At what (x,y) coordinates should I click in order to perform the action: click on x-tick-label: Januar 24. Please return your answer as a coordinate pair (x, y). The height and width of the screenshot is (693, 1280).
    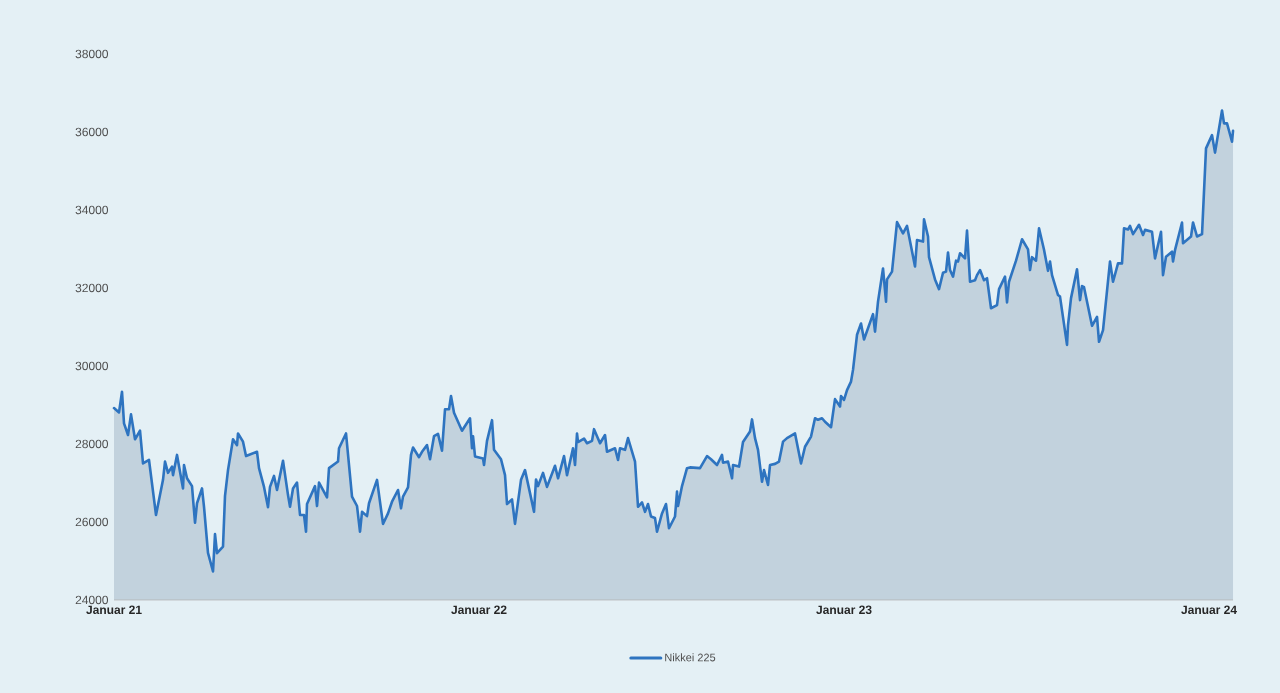
    Looking at the image, I should click on (1209, 610).